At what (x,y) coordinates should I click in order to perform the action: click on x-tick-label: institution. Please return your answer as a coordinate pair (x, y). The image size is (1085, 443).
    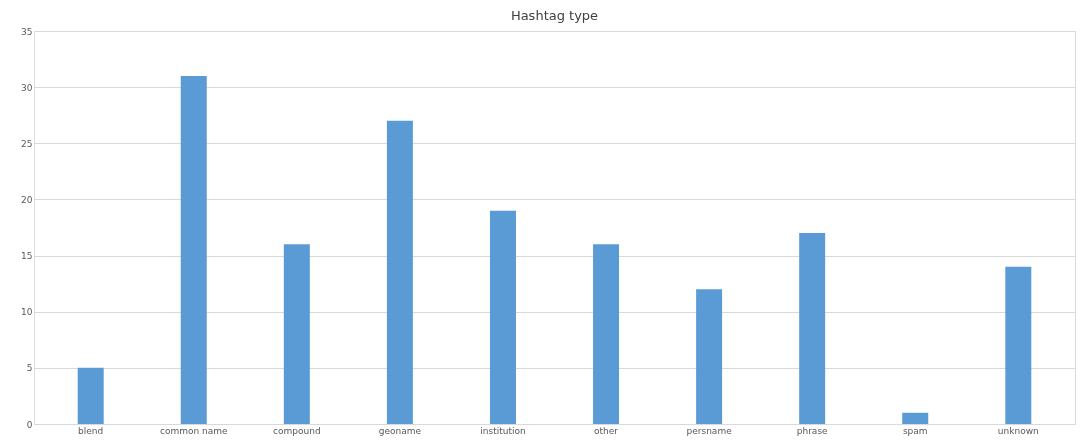
    Looking at the image, I should click on (503, 430).